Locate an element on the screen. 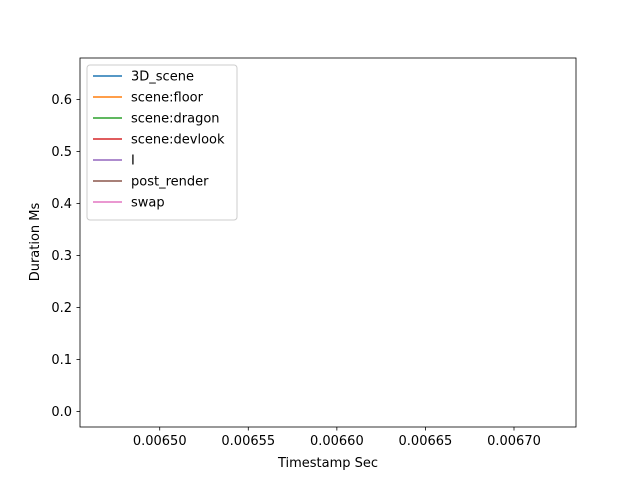 Image resolution: width=640 pixels, height=484 pixels. legend-box is located at coordinates (162, 142).